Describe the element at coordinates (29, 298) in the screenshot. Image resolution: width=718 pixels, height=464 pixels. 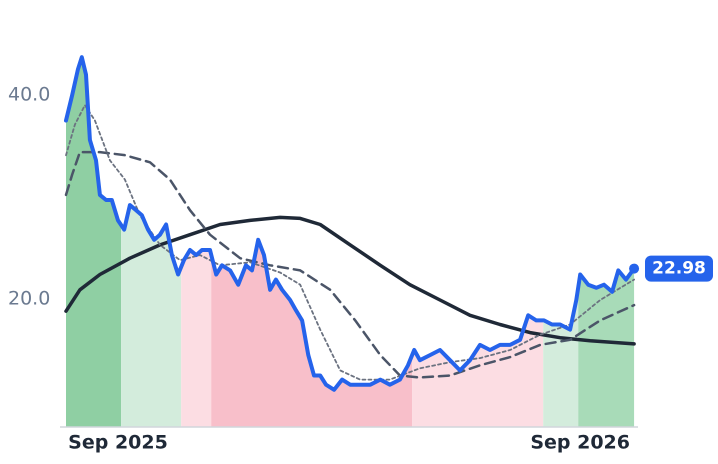
I see `y-tick-label: 20.0` at that location.